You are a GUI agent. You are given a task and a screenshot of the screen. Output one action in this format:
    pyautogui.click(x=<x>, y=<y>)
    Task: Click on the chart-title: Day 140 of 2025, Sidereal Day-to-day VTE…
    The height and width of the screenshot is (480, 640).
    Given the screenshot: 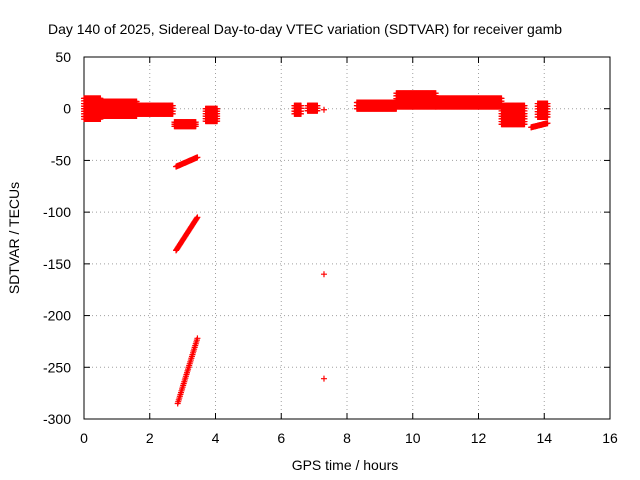 What is the action you would take?
    pyautogui.click(x=305, y=29)
    